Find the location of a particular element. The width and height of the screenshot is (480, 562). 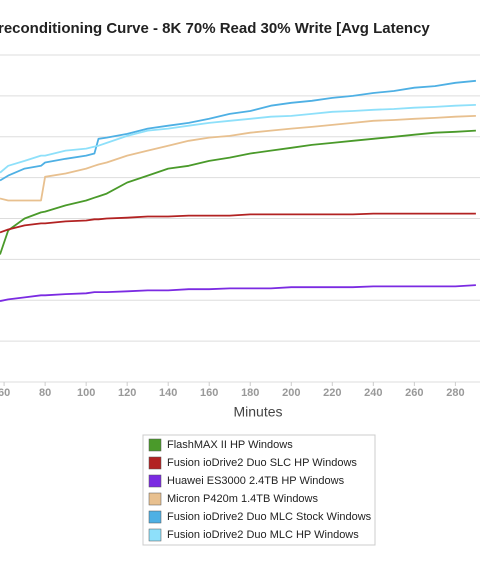

x-tick-label: 260 is located at coordinates (414, 393).